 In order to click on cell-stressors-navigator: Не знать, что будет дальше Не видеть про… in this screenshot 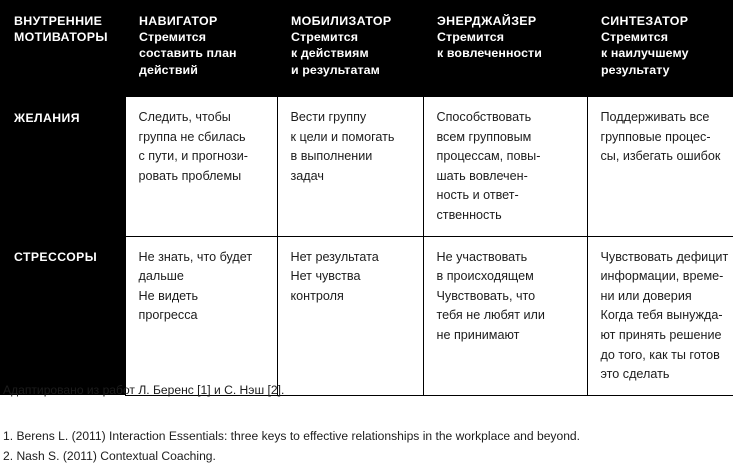, I will do `click(200, 316)`.